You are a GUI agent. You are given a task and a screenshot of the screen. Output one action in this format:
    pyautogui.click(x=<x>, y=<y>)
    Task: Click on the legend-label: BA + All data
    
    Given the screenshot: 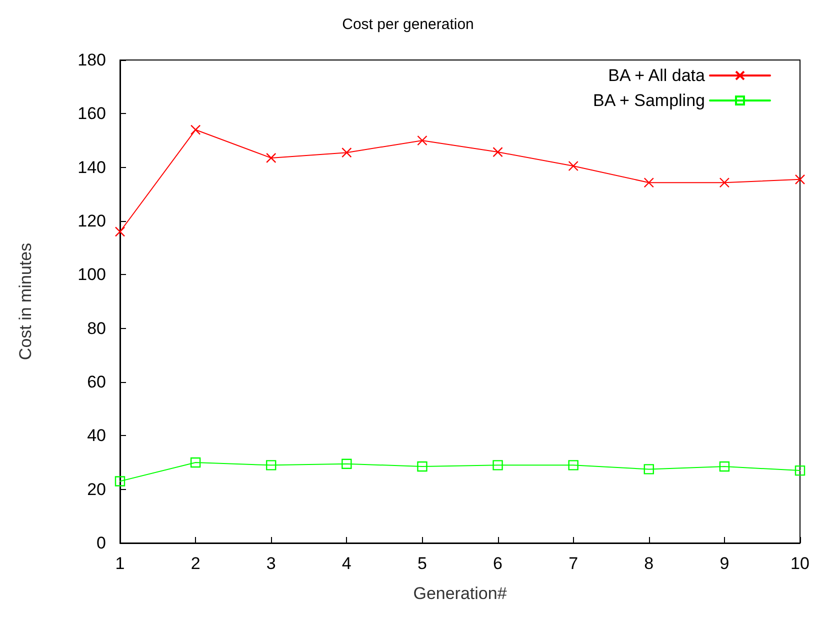 What is the action you would take?
    pyautogui.click(x=657, y=75)
    